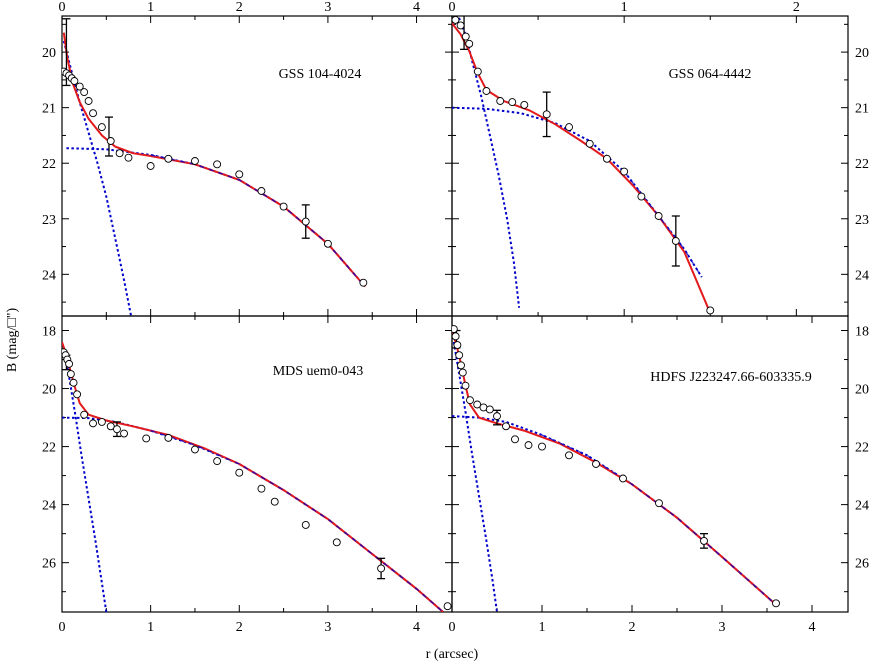 Image resolution: width=871 pixels, height=666 pixels. I want to click on y-tick-label-left: 26, so click(49, 564).